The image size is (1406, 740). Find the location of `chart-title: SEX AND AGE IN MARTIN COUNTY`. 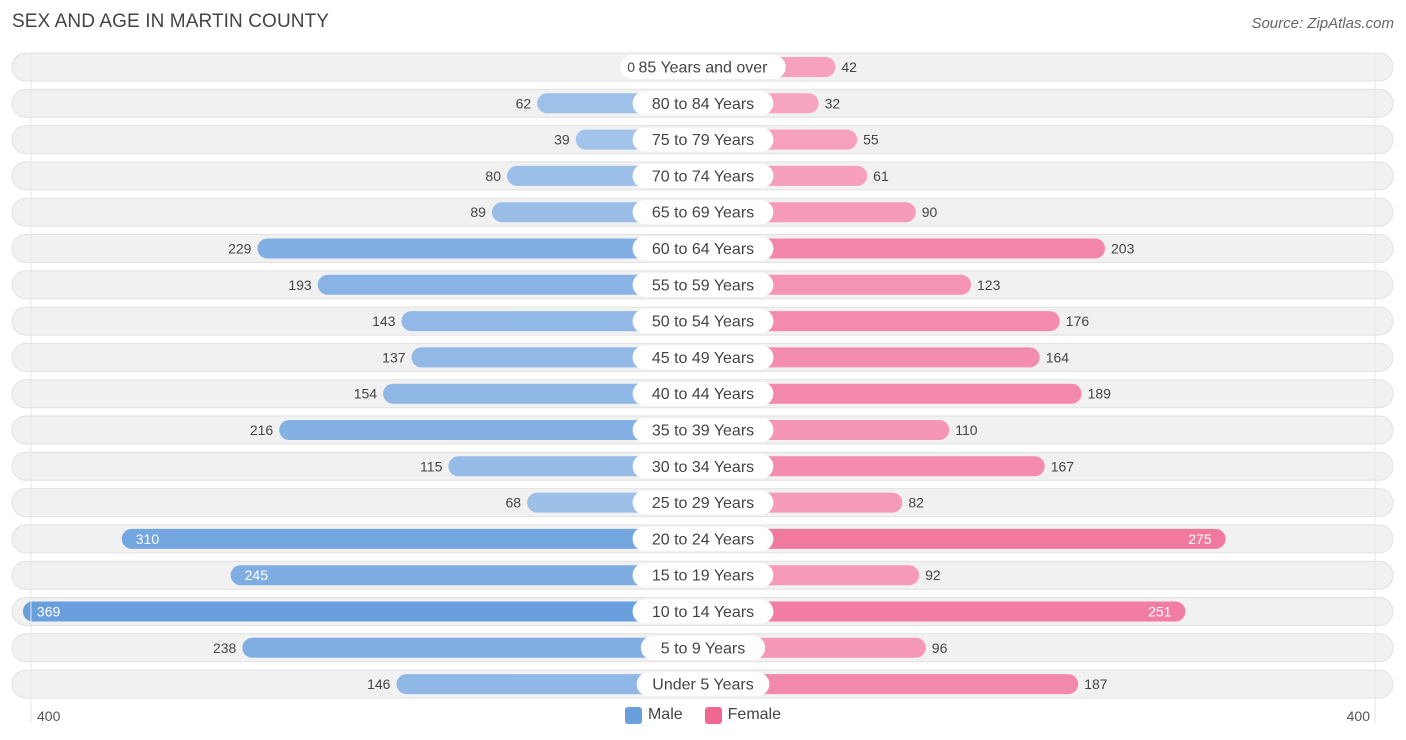

chart-title: SEX AND AGE IN MARTIN COUNTY is located at coordinates (171, 21).